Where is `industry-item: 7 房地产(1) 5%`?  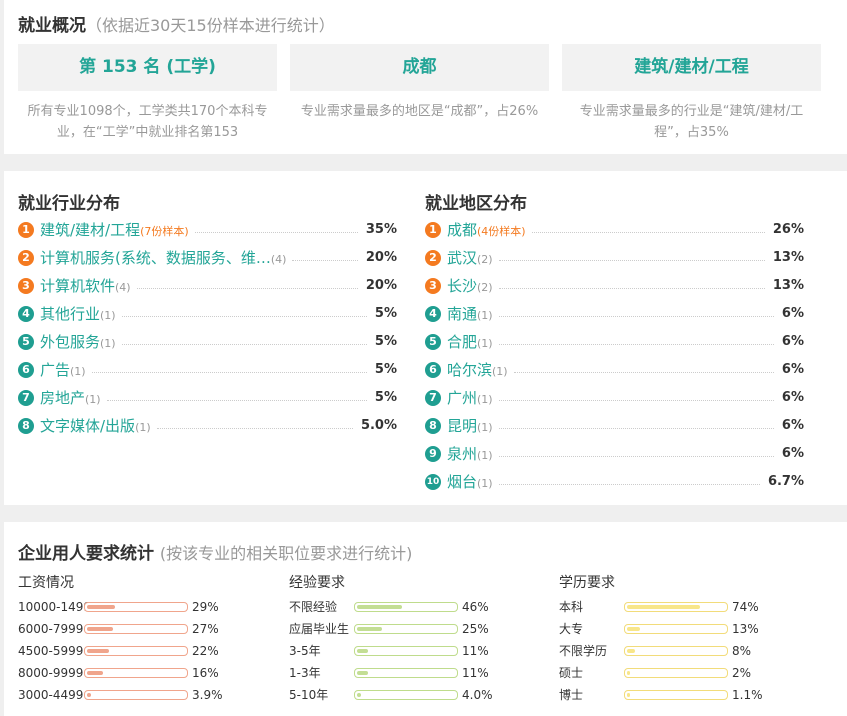 industry-item: 7 房地产(1) 5% is located at coordinates (207, 398).